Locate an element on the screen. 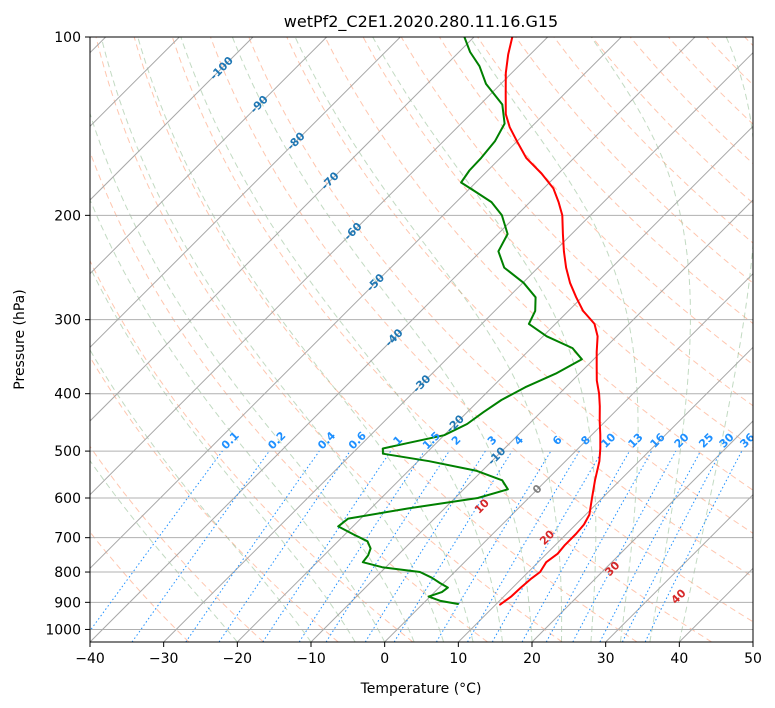 The height and width of the screenshot is (708, 775). y-tick-label: 200 is located at coordinates (67, 216).